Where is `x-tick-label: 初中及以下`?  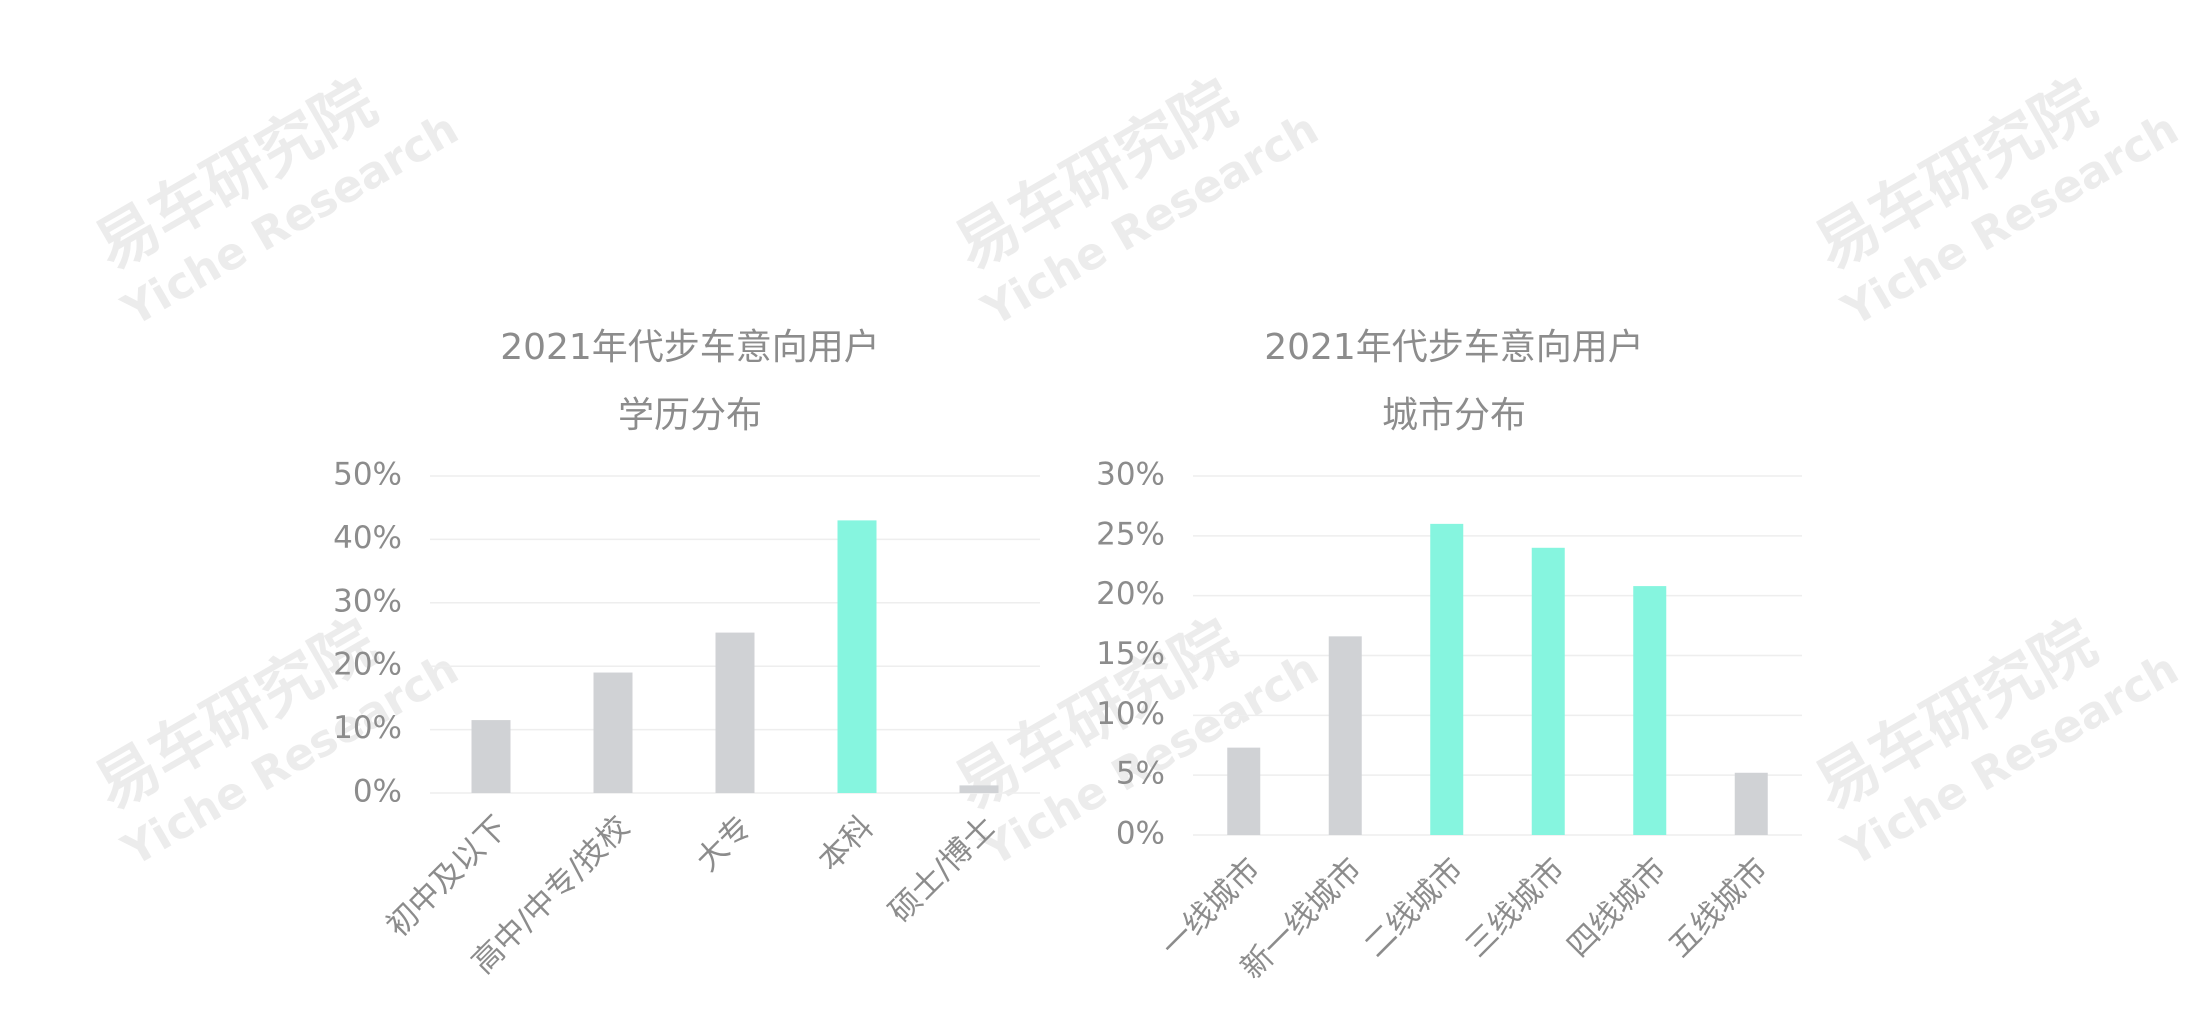
x-tick-label: 初中及以下 is located at coordinates (447, 876).